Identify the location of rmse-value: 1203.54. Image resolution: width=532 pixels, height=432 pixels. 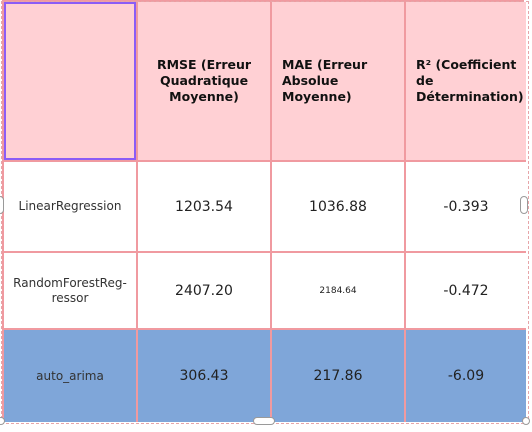
(204, 206).